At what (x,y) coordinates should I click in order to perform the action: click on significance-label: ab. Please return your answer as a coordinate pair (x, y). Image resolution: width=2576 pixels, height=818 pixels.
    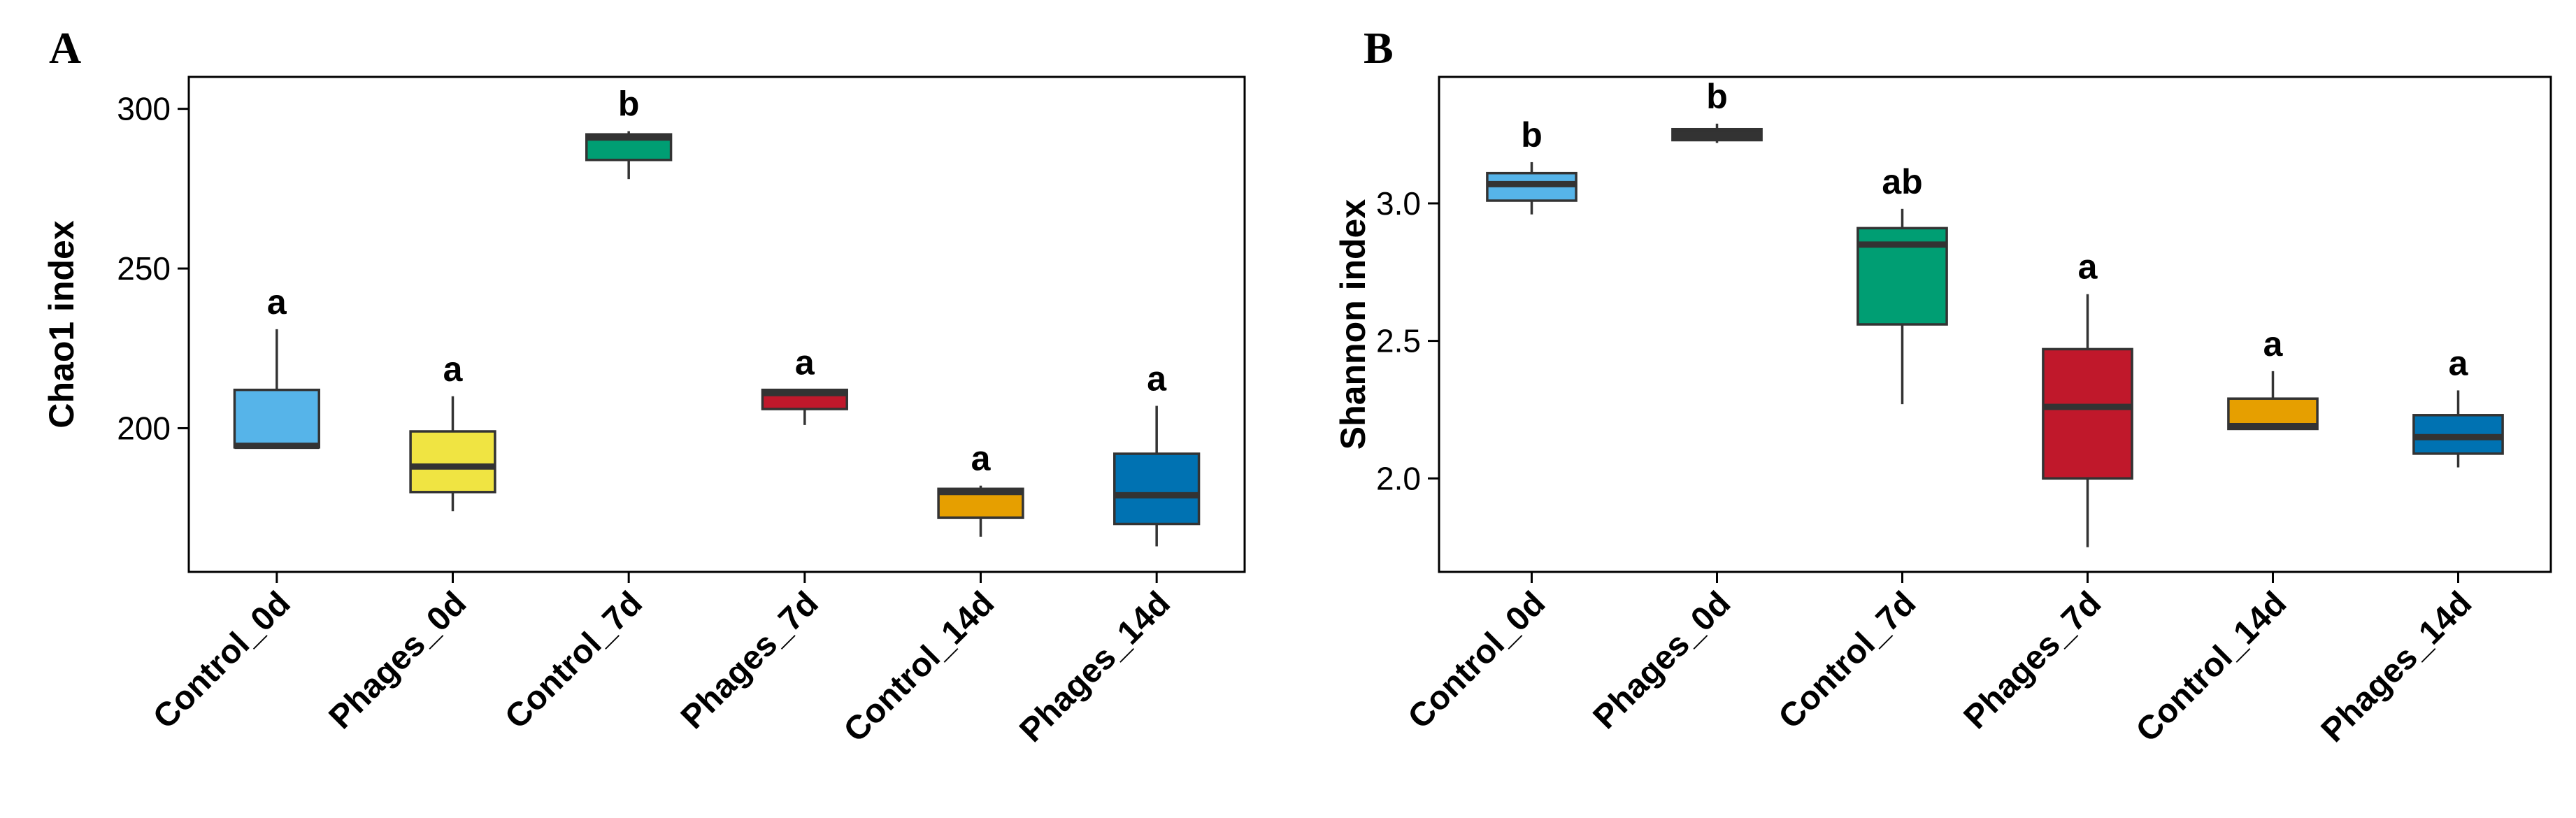
    Looking at the image, I should click on (1902, 181).